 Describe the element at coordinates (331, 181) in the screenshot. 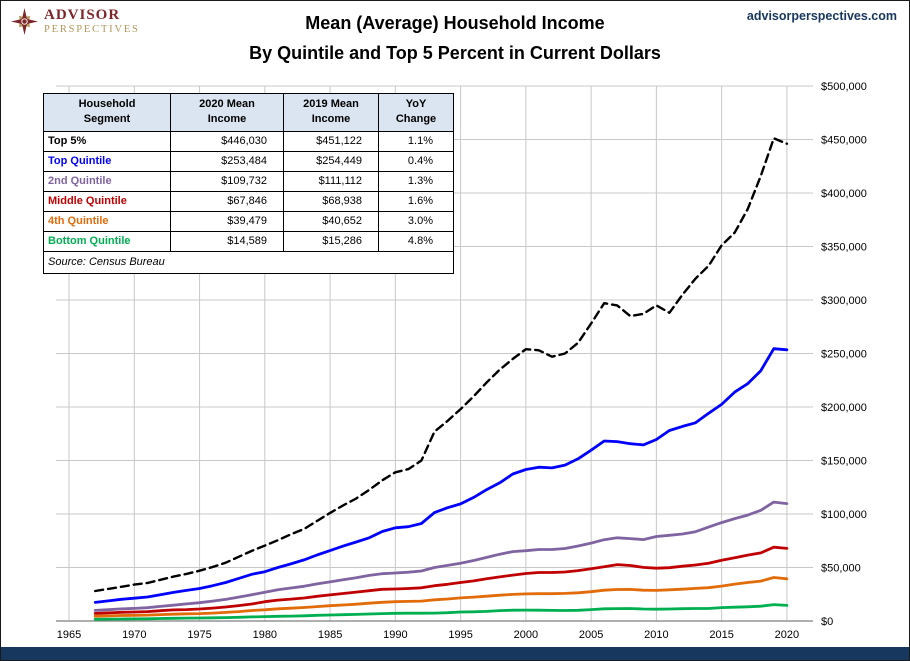

I see `income-2019-value: $111,112` at that location.